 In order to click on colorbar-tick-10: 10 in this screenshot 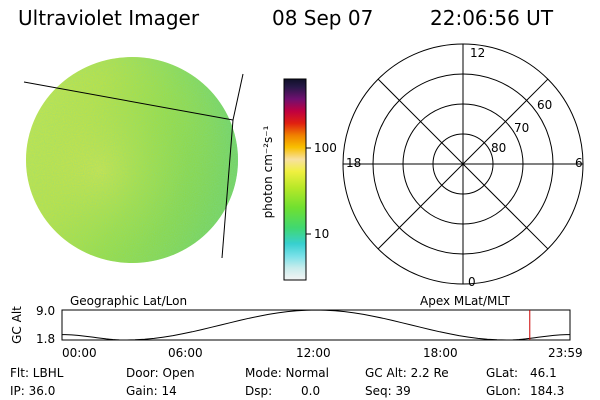, I will do `click(322, 234)`.